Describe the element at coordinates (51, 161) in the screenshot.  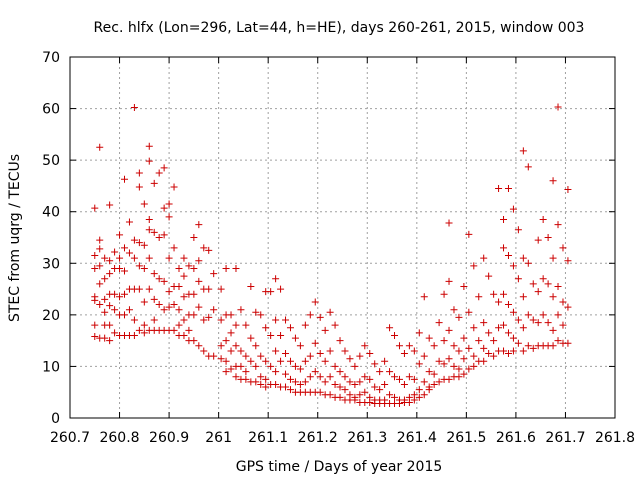
I see `y-tick-label: 50` at that location.